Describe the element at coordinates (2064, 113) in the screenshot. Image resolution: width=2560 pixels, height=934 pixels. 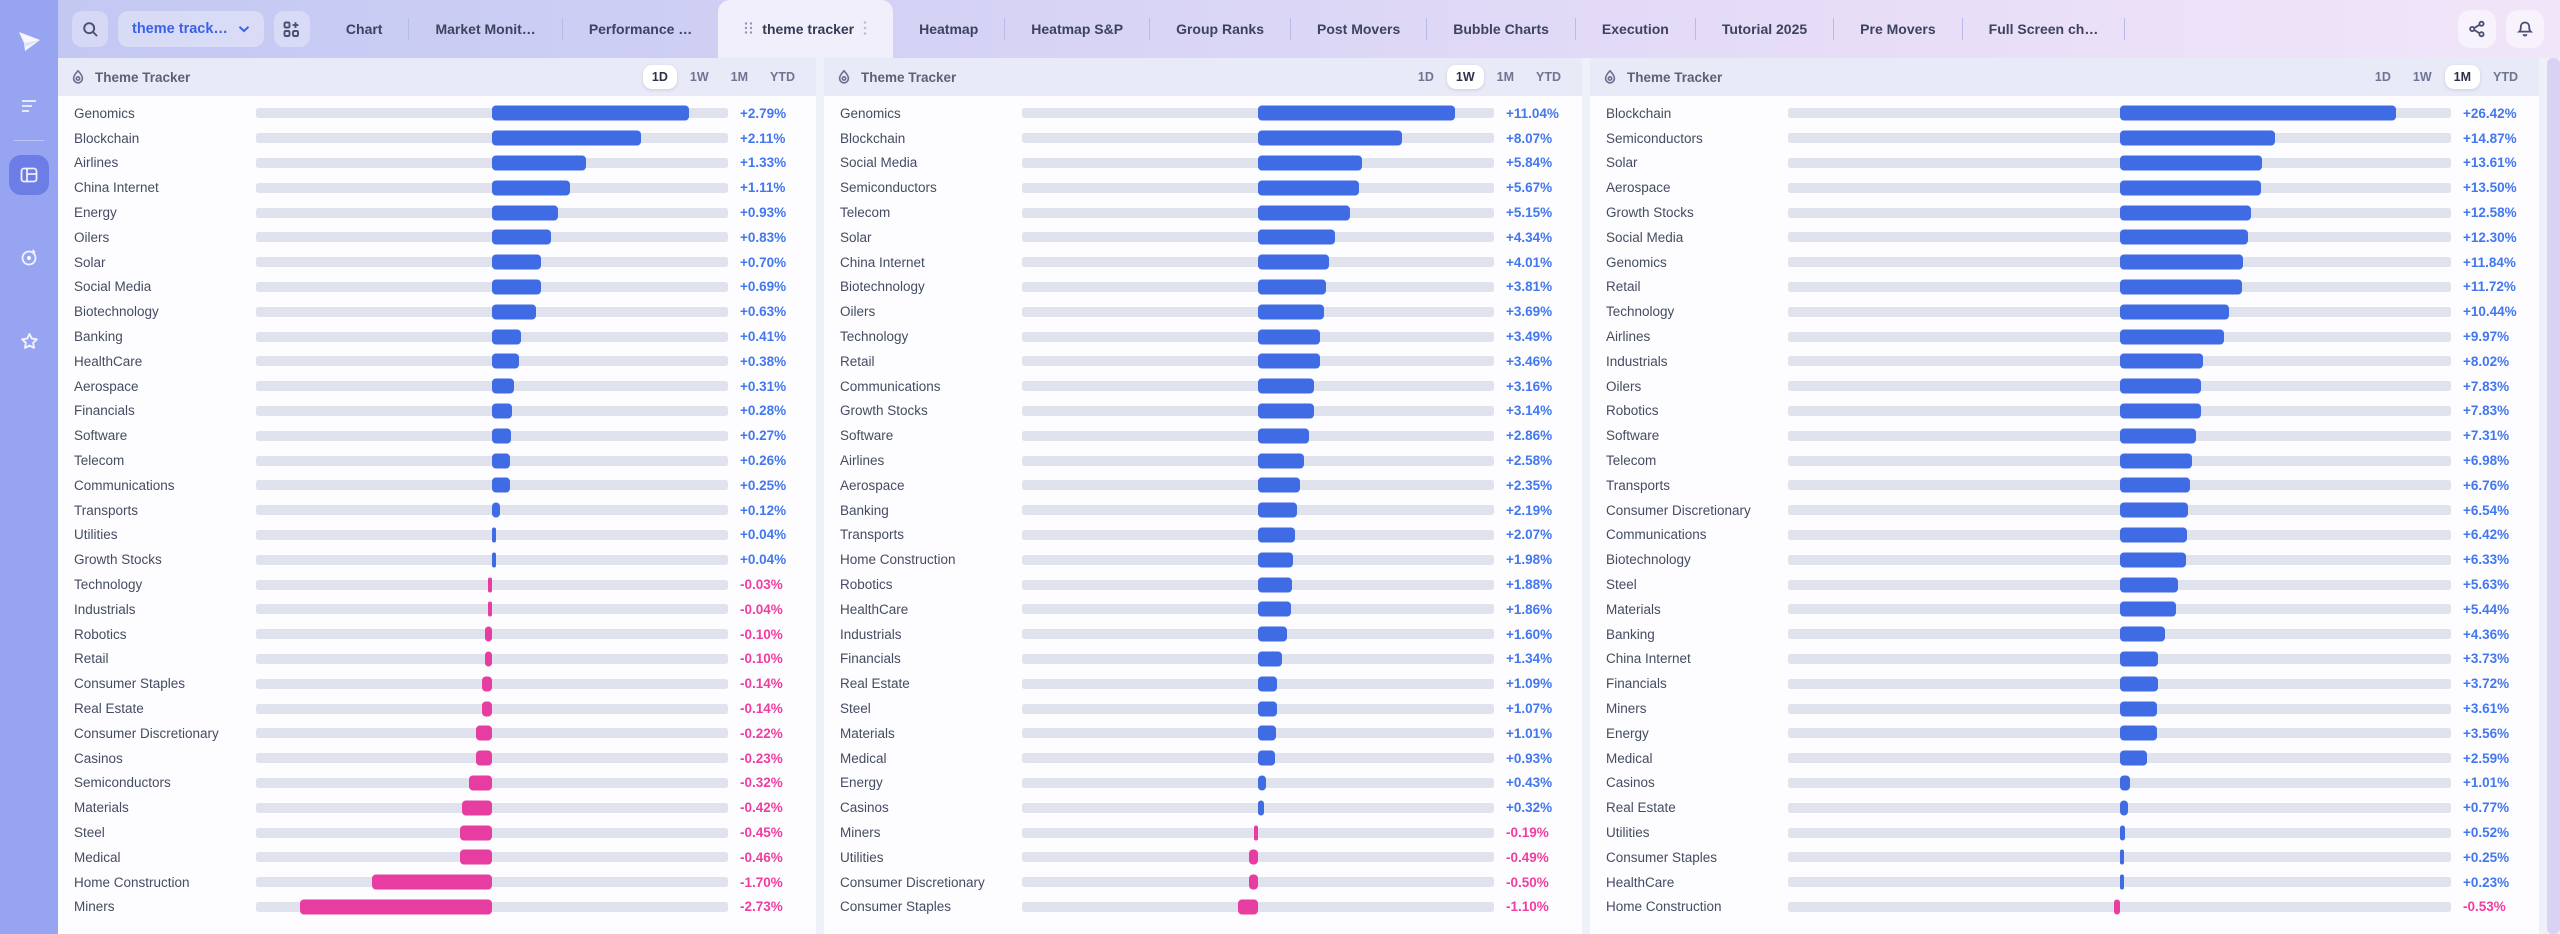
I see `theme-row: Blockchain +26.42%` at that location.